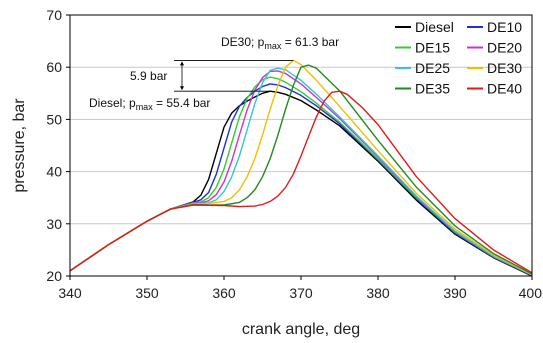 The height and width of the screenshot is (343, 543). I want to click on y-axis-title: pressure, bar, so click(19, 145).